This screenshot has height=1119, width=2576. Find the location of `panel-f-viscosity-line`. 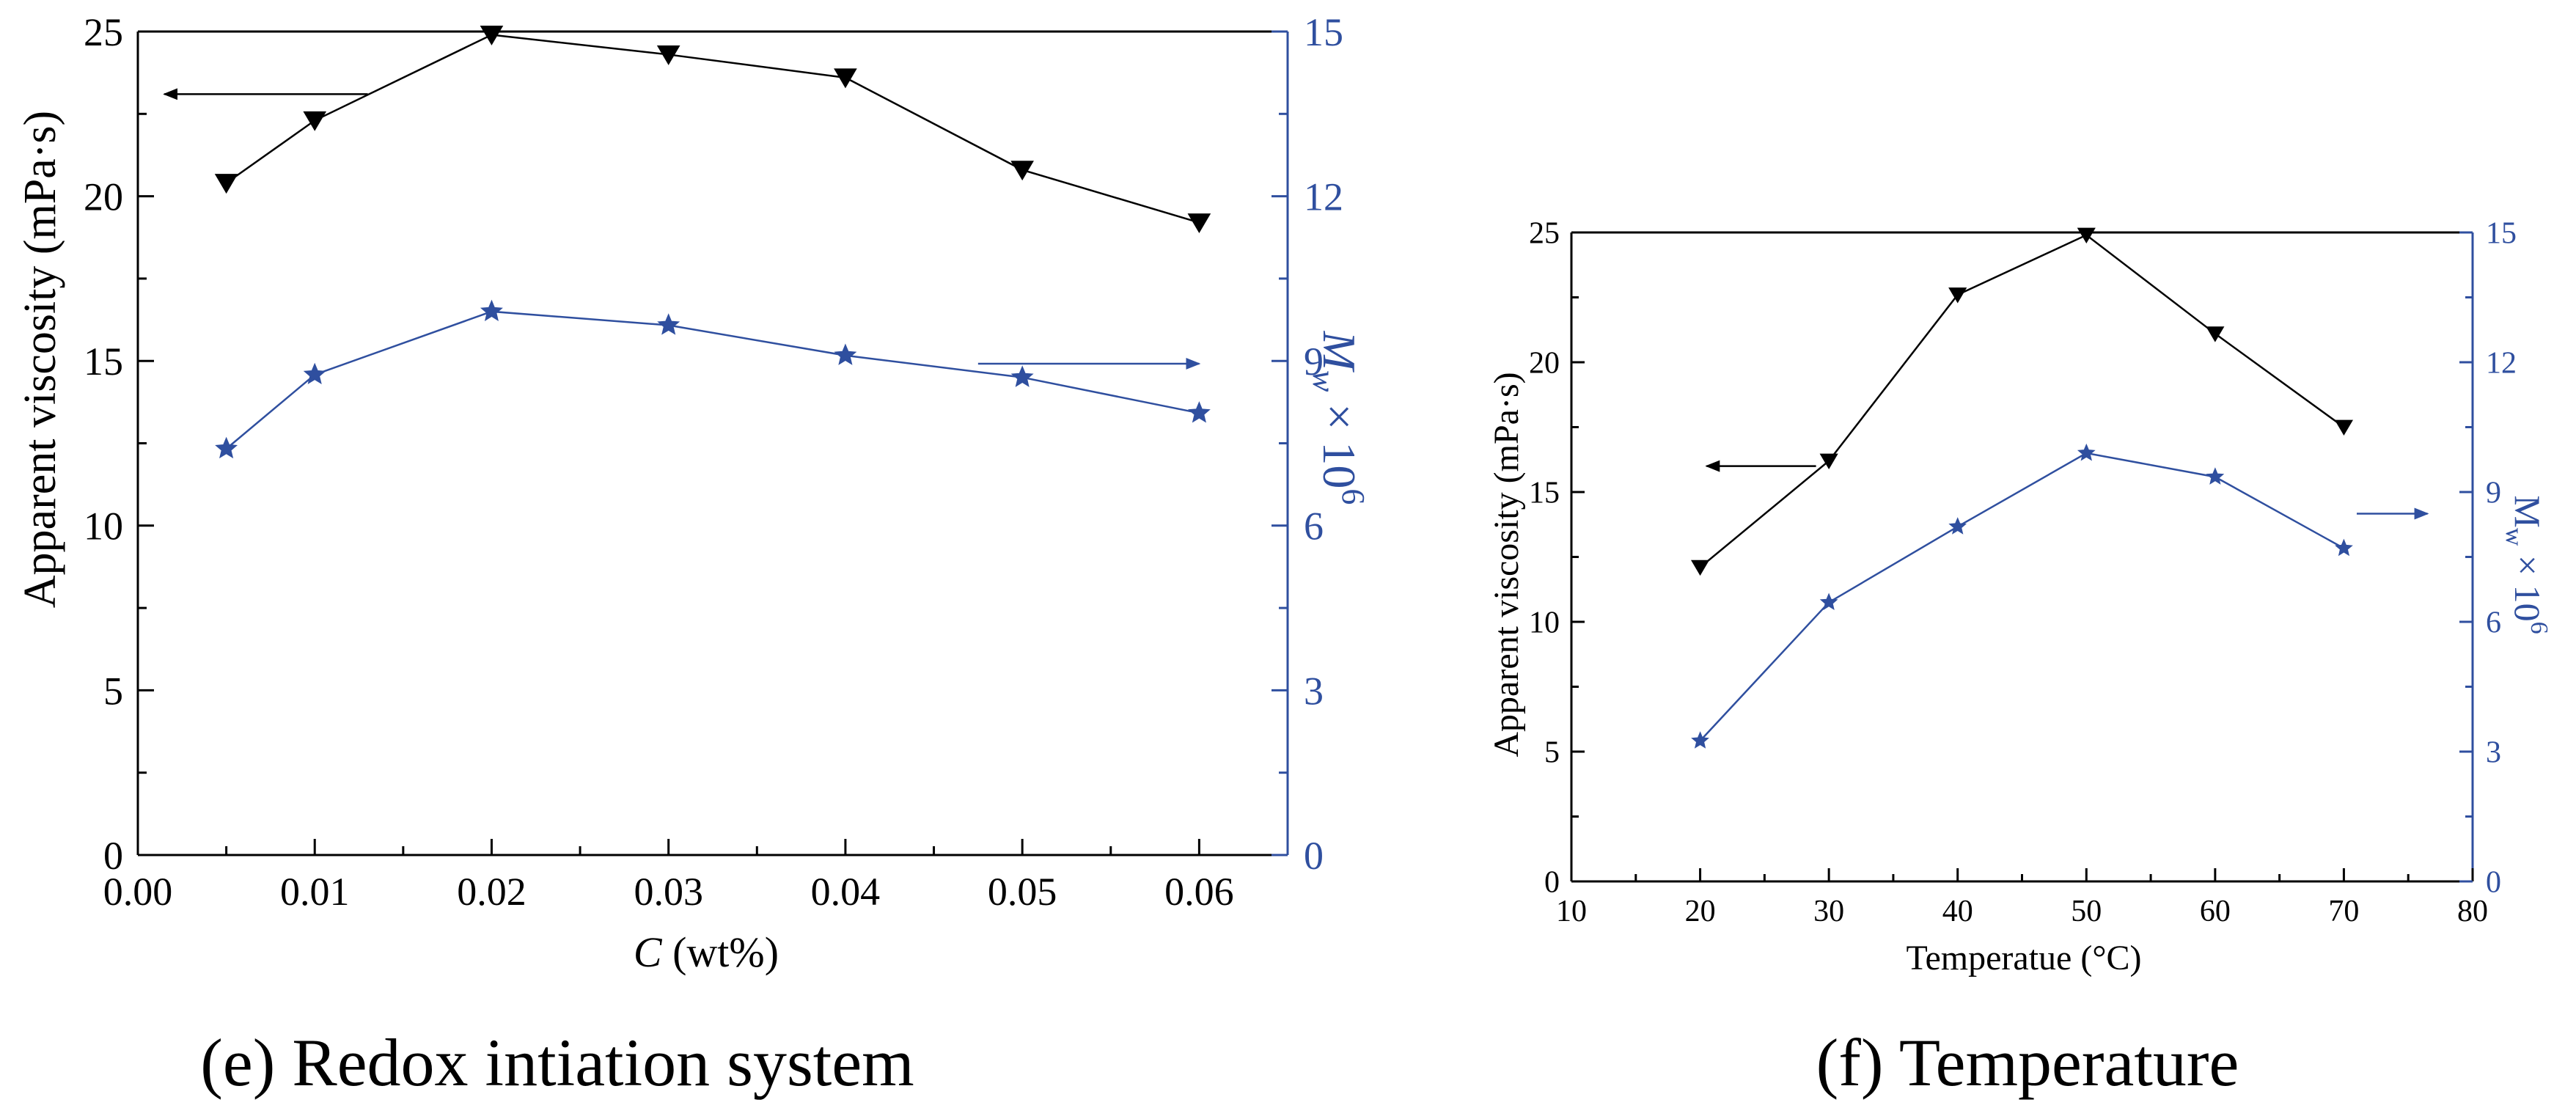

panel-f-viscosity-line is located at coordinates (2022, 401).